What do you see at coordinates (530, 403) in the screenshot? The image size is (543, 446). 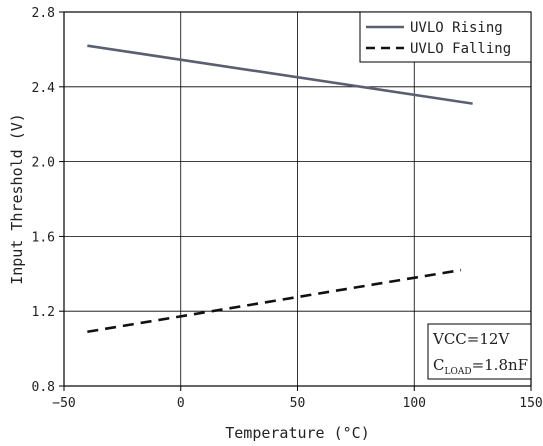 I see `x-tick-label: 150` at bounding box center [530, 403].